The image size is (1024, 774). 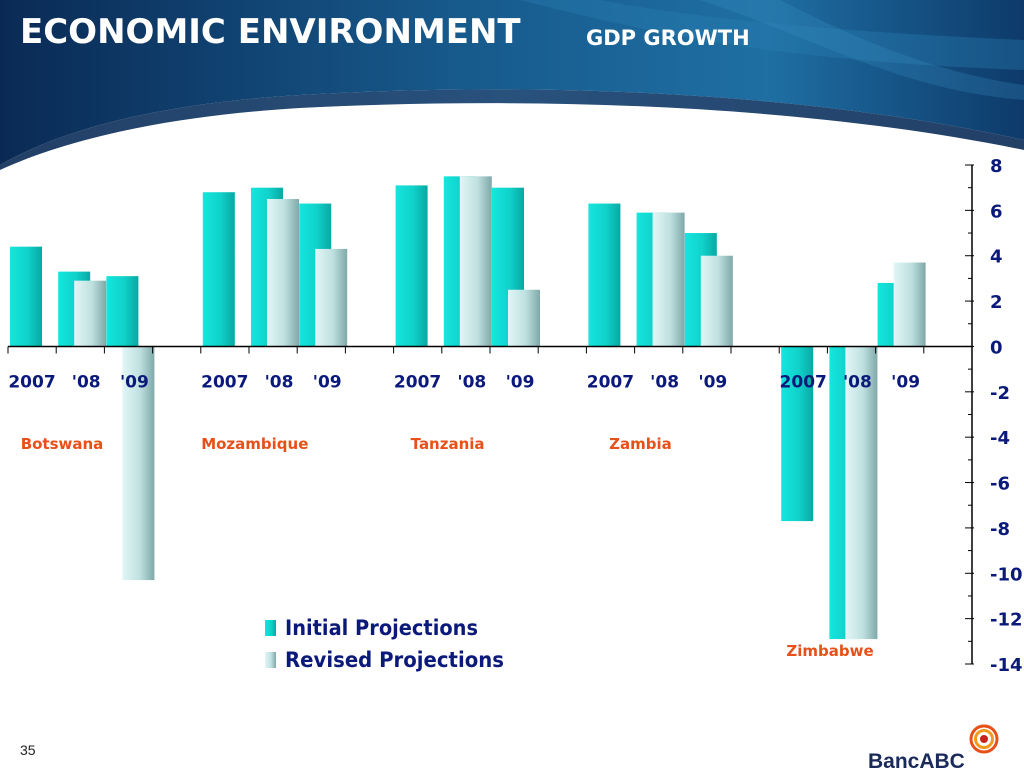 I want to click on legend-swatch-revised, so click(x=270, y=660).